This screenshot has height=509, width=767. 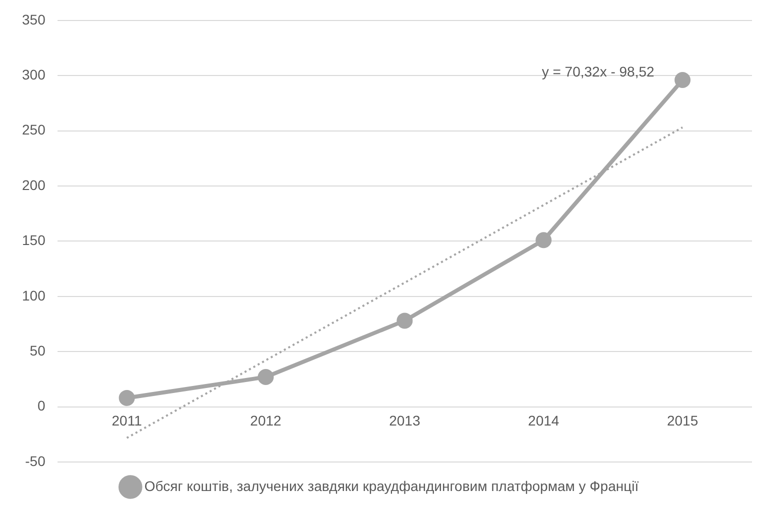 I want to click on y-tick-label: 150, so click(x=34, y=240).